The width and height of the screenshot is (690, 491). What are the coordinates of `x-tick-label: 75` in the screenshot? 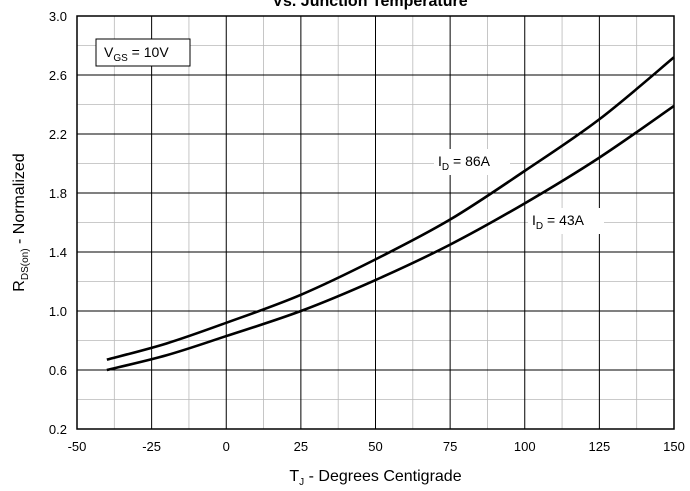 It's located at (450, 446).